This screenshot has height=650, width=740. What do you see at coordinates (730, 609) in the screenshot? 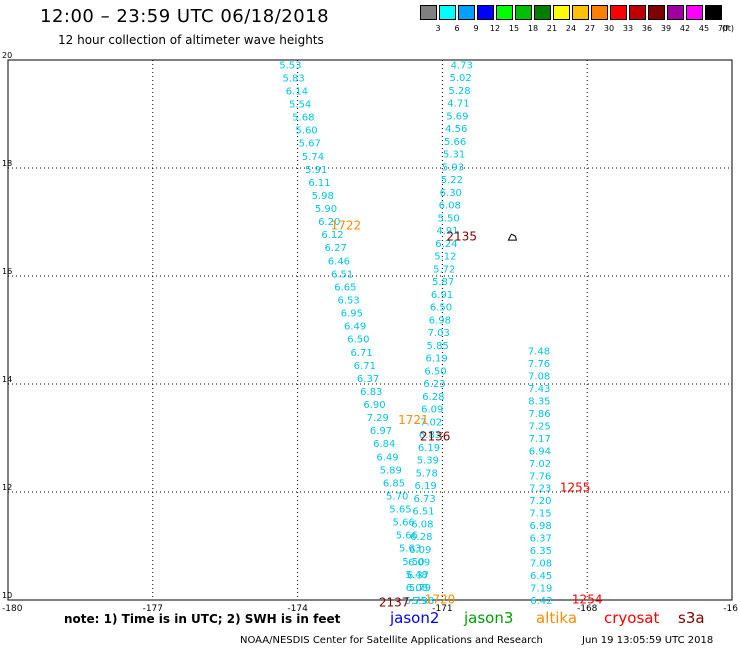
I see `lon-tick-label: -16` at bounding box center [730, 609].